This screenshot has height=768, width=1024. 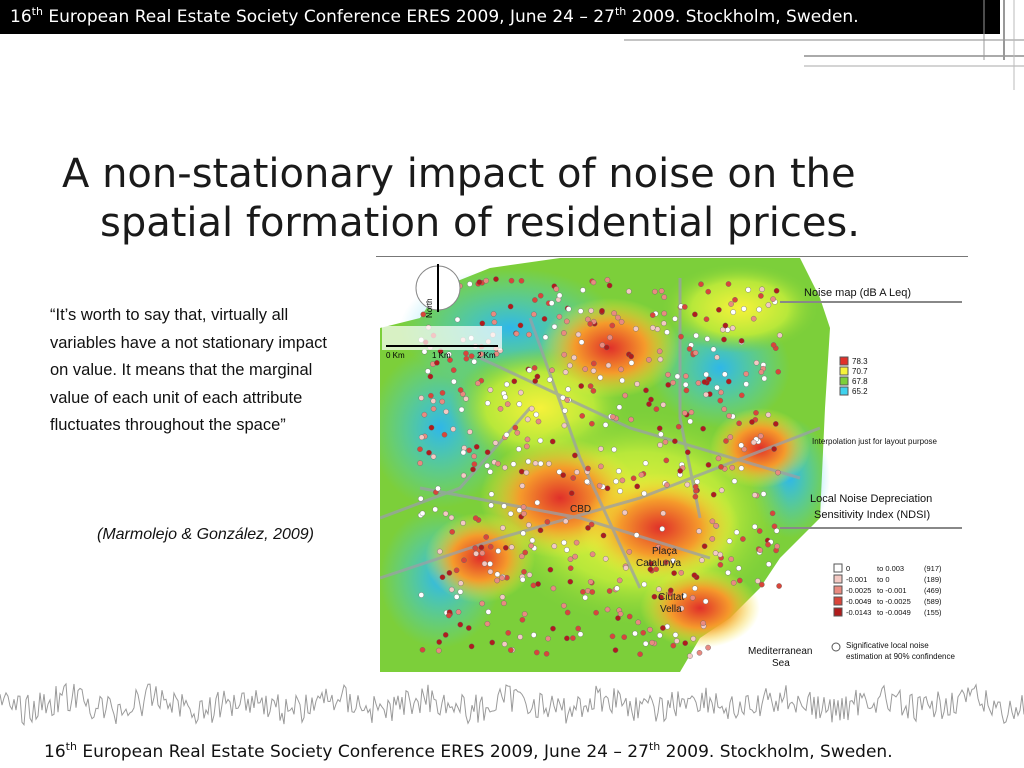 I want to click on ndsi-count: (189), so click(x=933, y=579).